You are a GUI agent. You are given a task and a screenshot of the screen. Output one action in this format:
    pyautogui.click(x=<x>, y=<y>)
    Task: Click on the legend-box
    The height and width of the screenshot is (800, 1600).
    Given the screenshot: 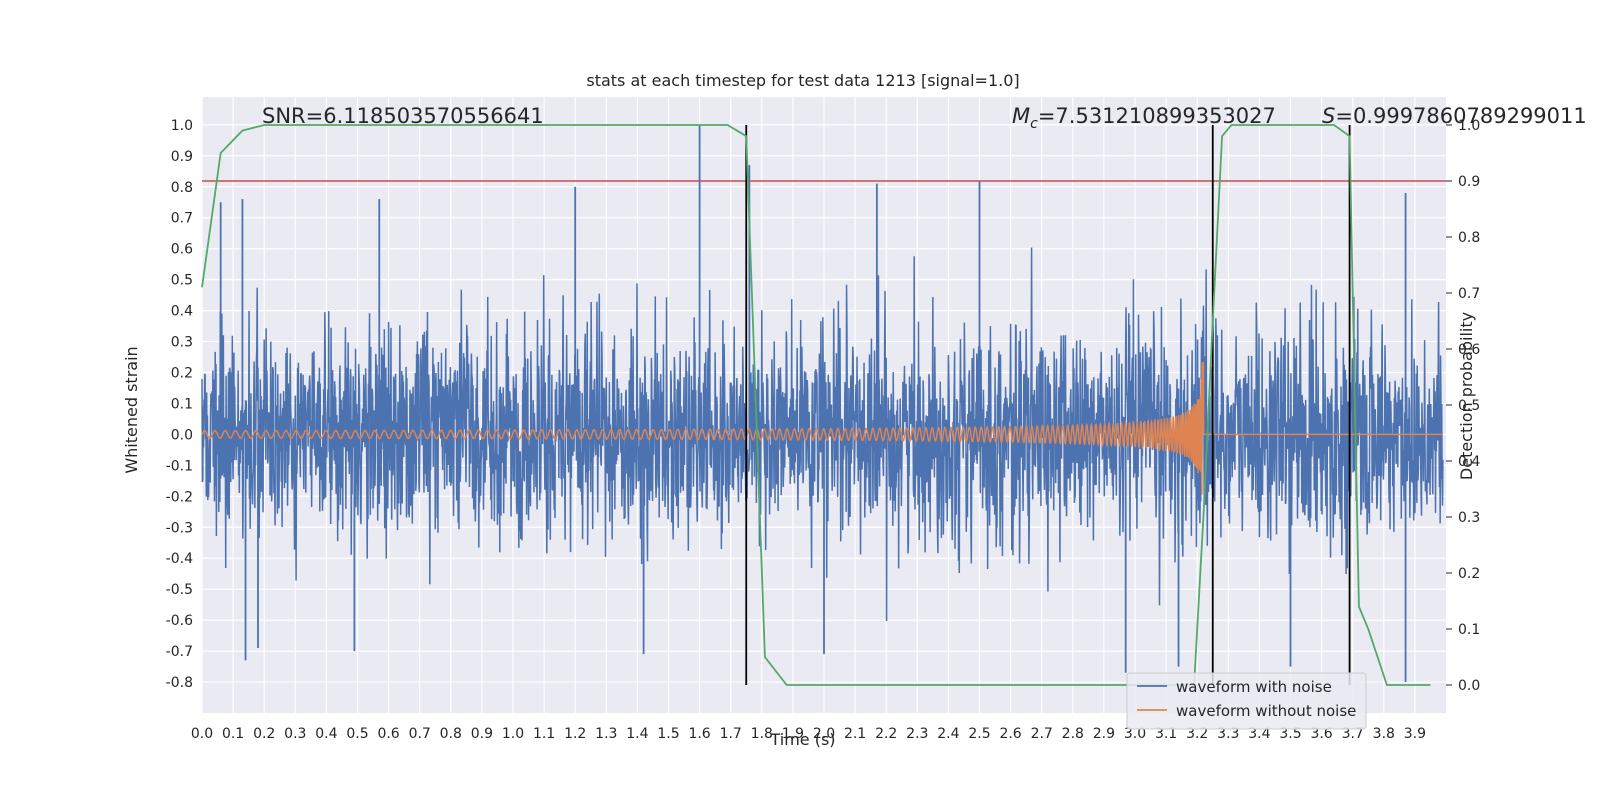 What is the action you would take?
    pyautogui.click(x=1246, y=701)
    